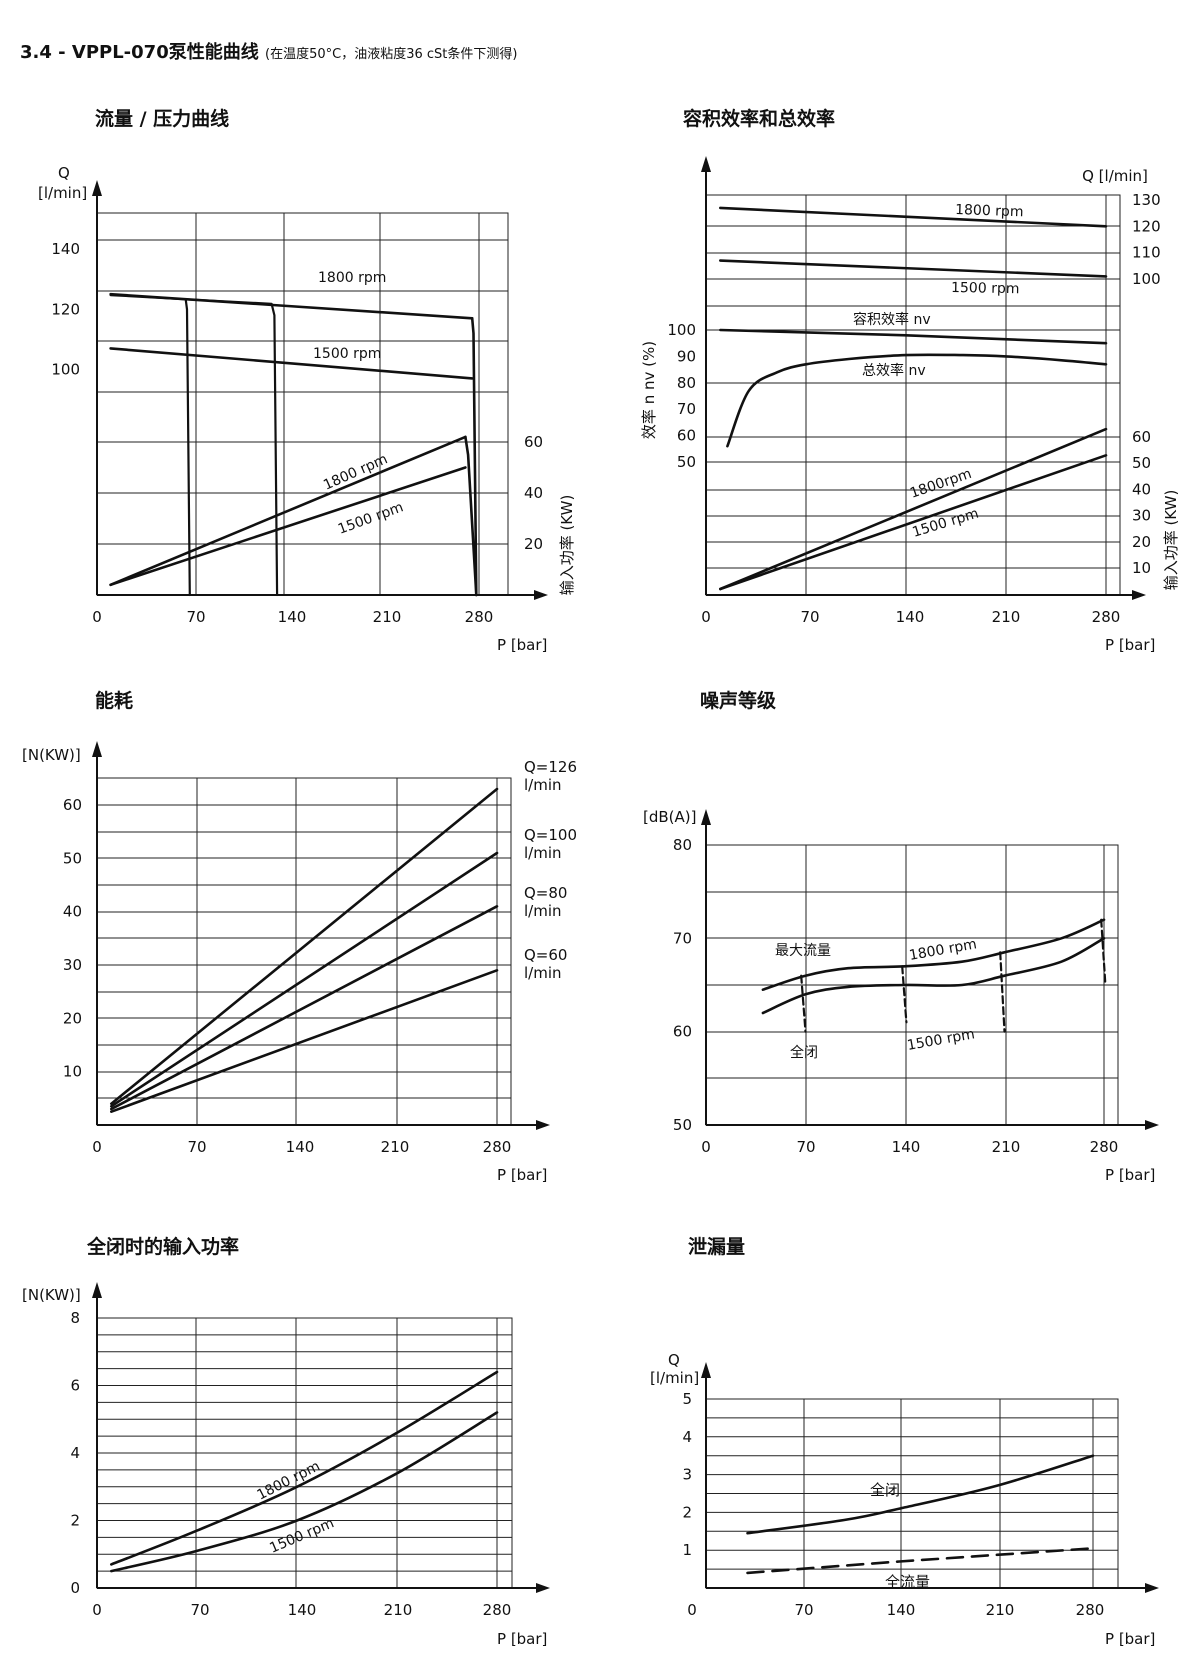 This screenshot has height=1655, width=1200. I want to click on efficiency-x-tick-210: 210, so click(1006, 617).